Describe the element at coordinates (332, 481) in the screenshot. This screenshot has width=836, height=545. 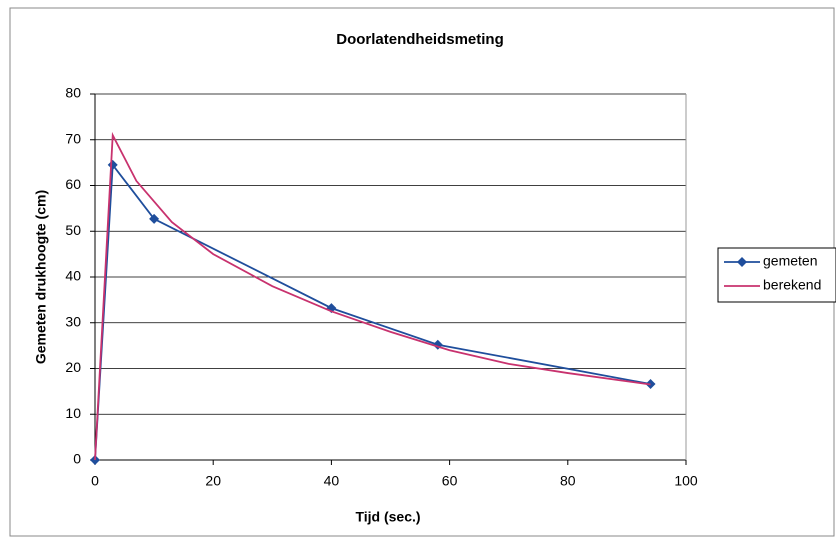
I see `x-tick-label: 40` at that location.